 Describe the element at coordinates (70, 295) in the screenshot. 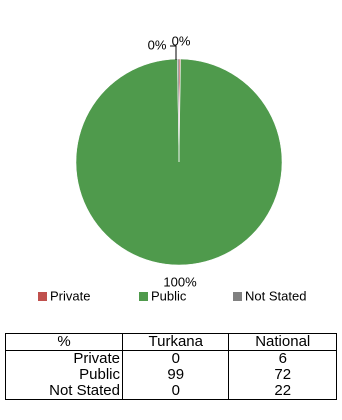

I see `legend-label: Private` at that location.